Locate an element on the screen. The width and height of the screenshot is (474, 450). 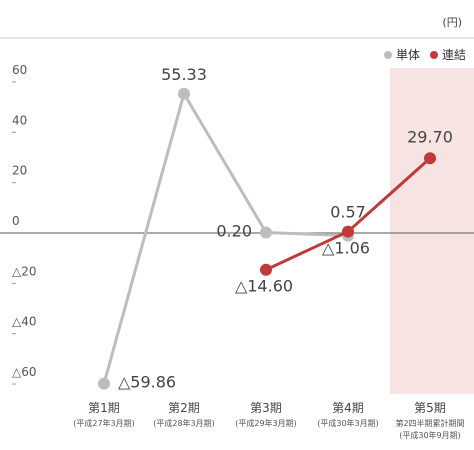
data-label: △1.06 is located at coordinates (346, 248).